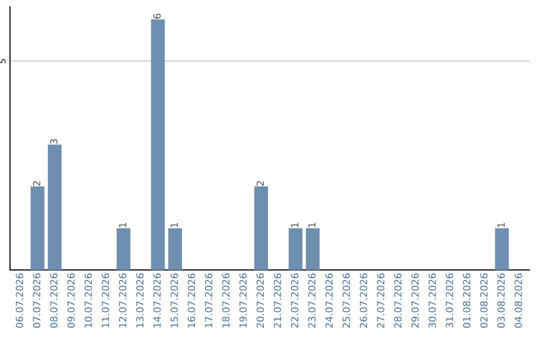 This screenshot has width=540, height=340. Describe the element at coordinates (278, 300) in the screenshot. I see `x-tick-label: 21.07.2026` at that location.